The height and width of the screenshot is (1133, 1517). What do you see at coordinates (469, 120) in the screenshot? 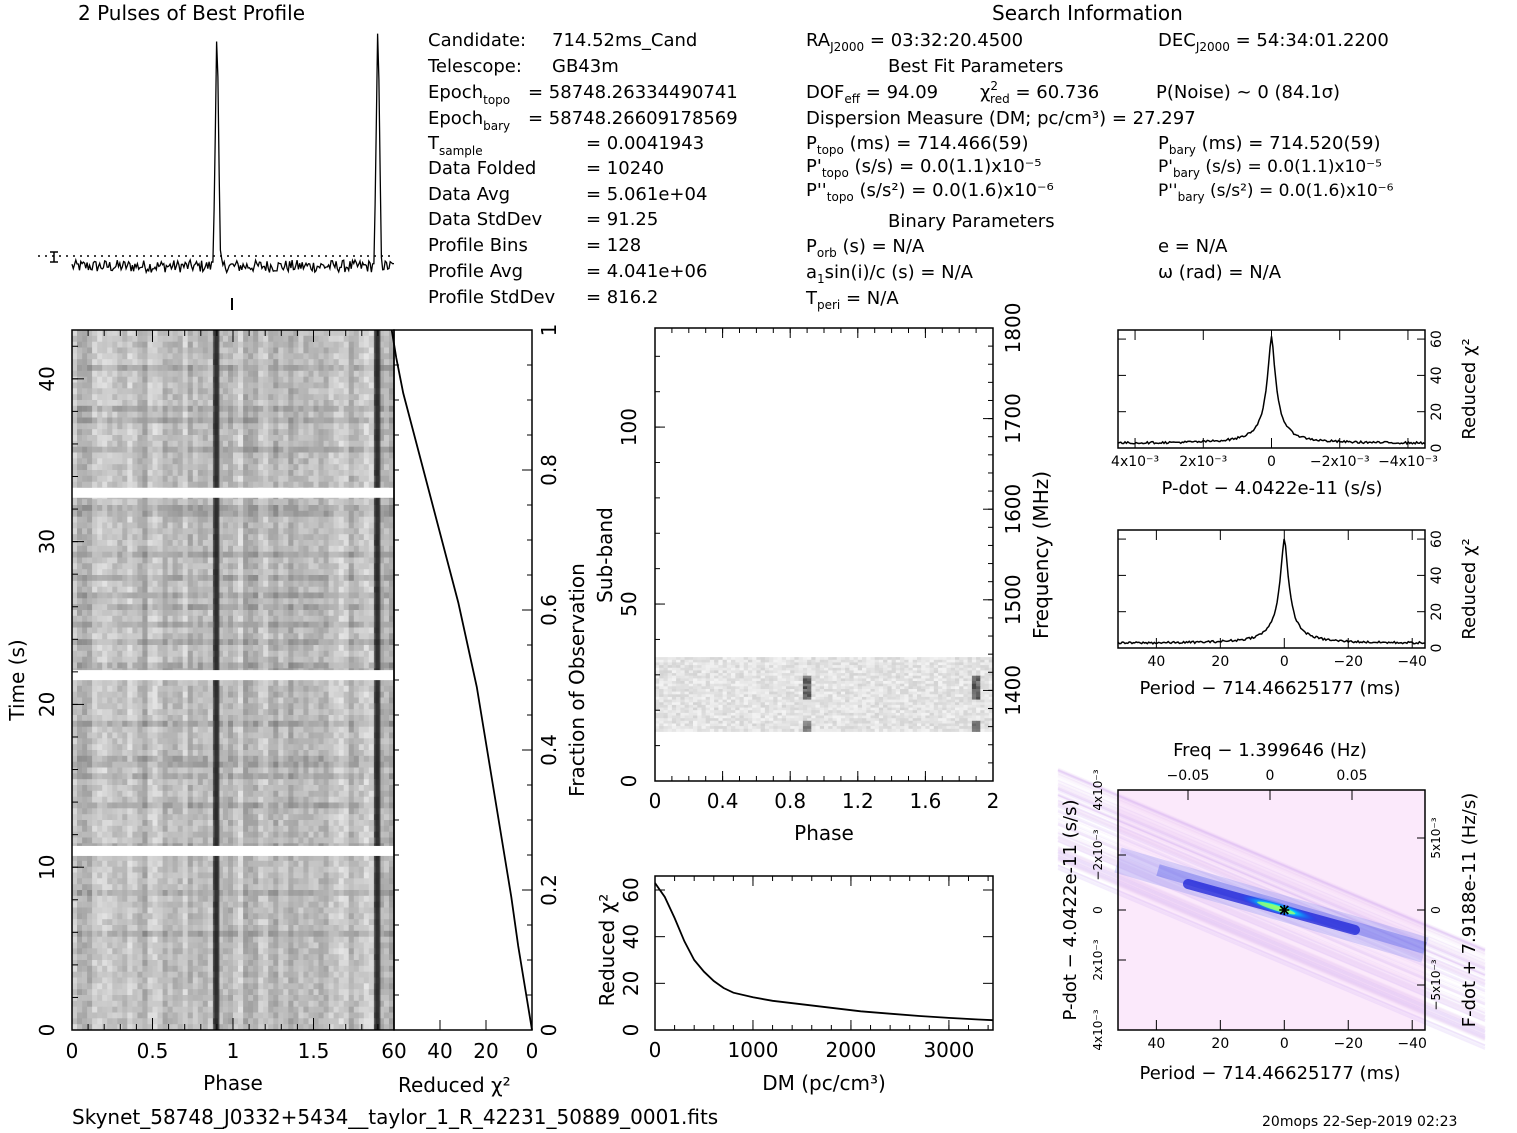
I see `info-left-row: Epochbary` at bounding box center [469, 120].